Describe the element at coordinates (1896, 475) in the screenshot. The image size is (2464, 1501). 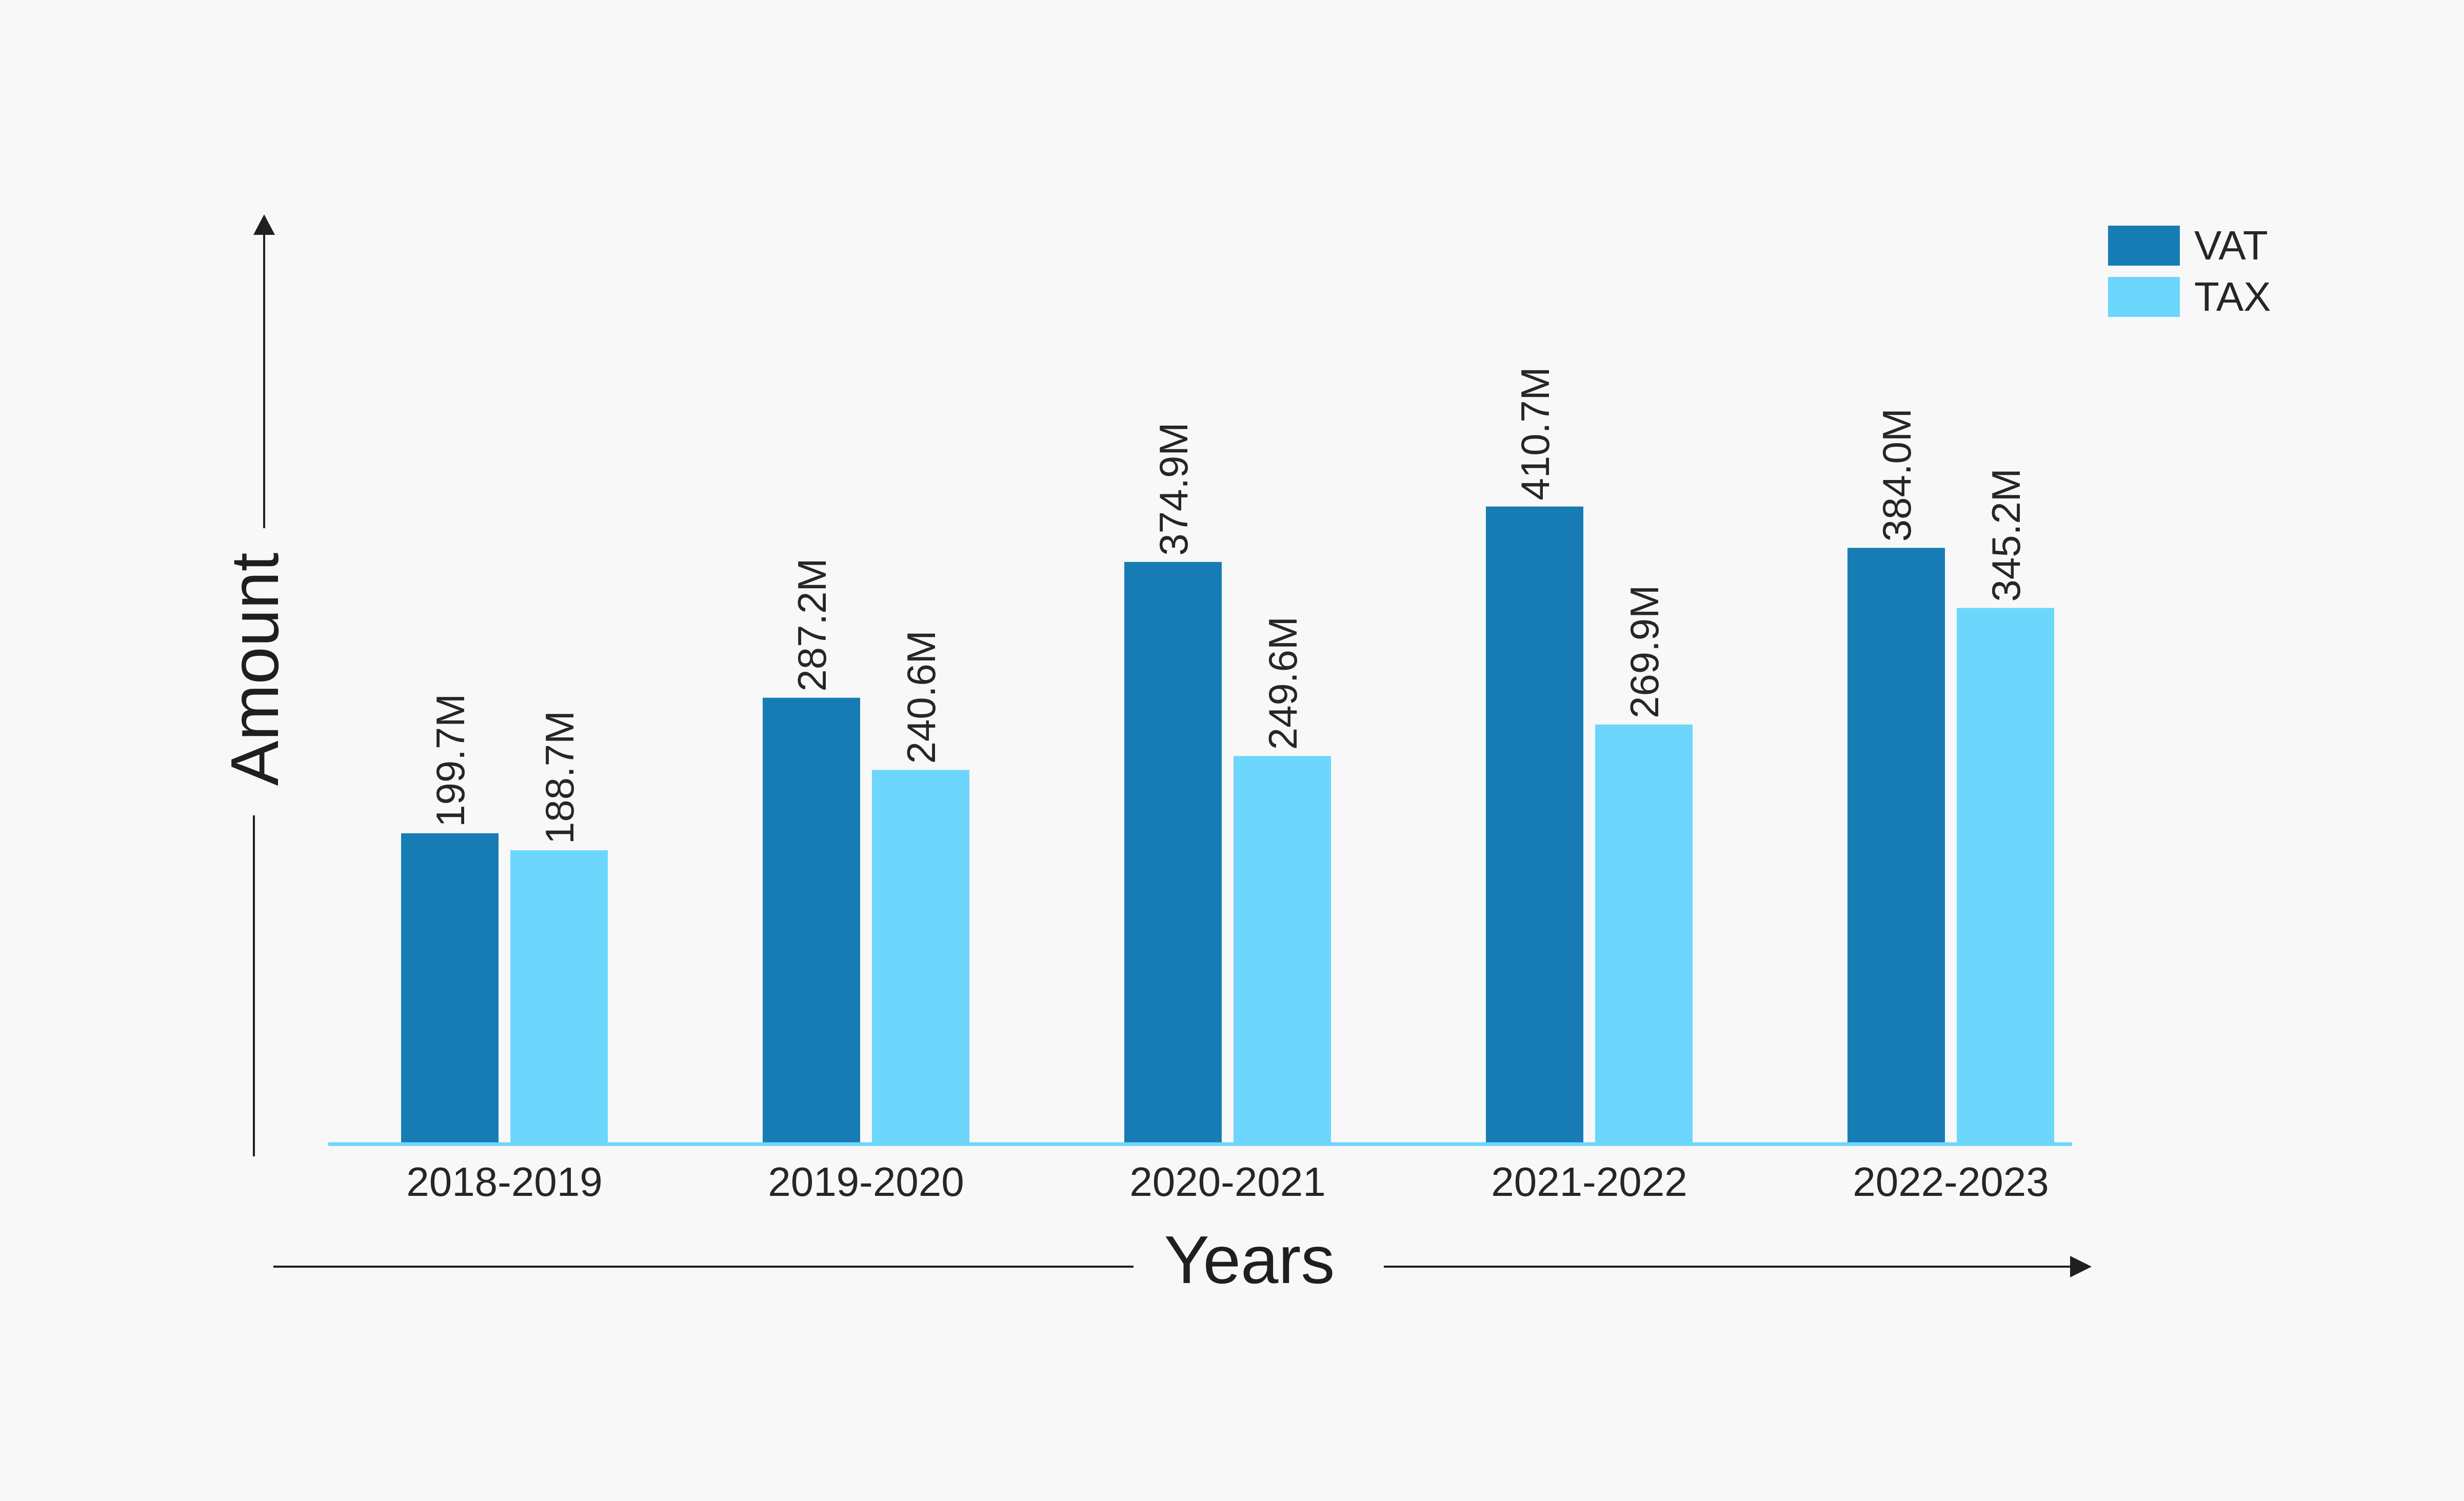
I see `value-label-vat-2022-2023: 384.0M` at that location.